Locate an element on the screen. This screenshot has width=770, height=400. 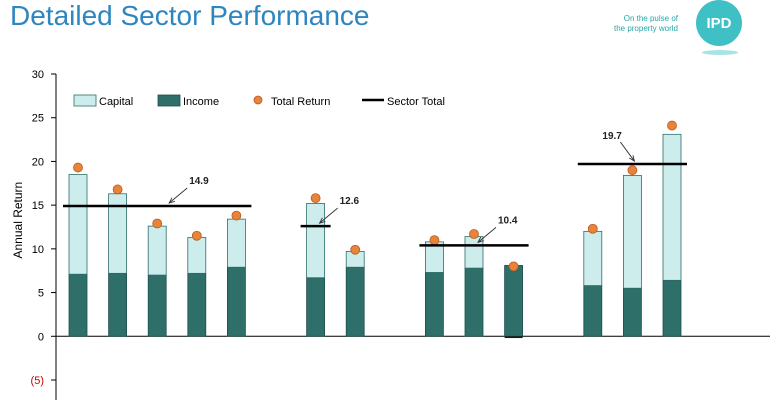
y-tick-label: 20 is located at coordinates (38, 162).